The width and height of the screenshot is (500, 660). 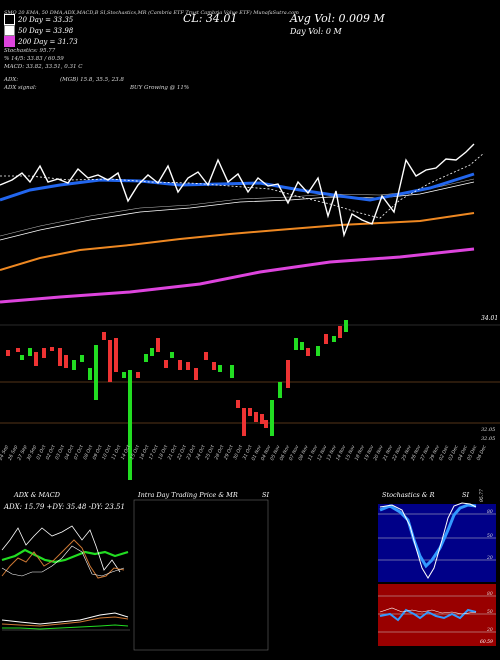 What do you see at coordinates (9, 41) in the screenshot?
I see `ma200-swatch` at bounding box center [9, 41].